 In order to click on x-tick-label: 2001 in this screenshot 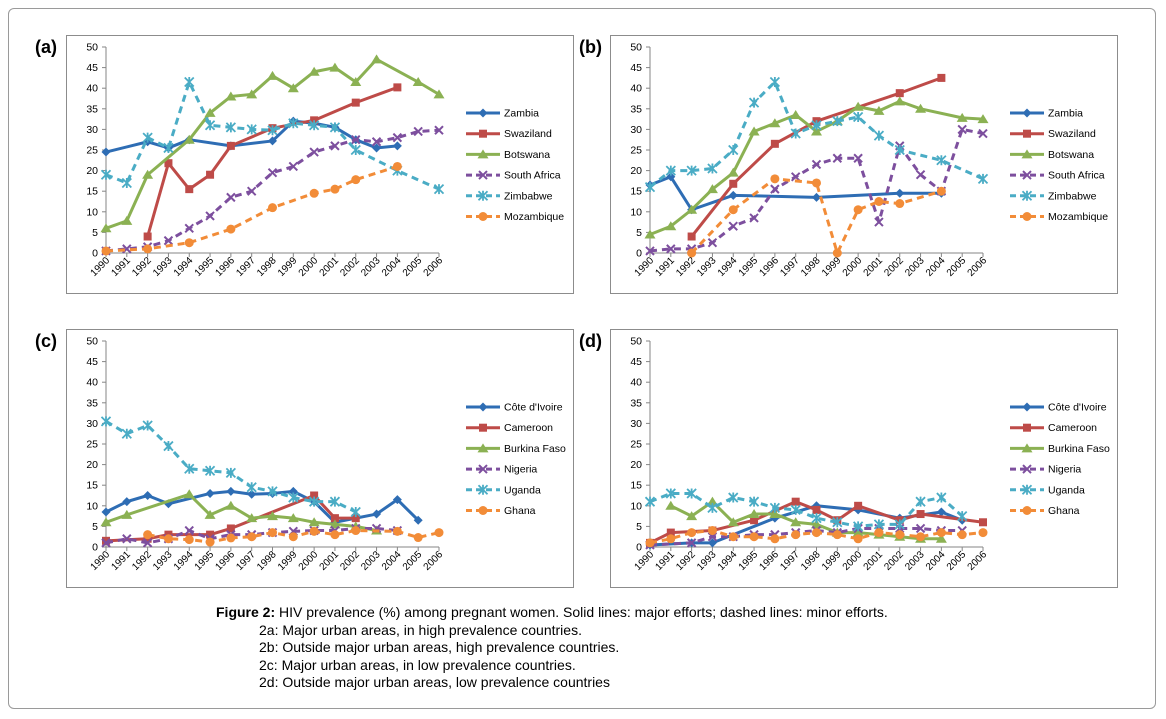, I will do `click(330, 267)`.